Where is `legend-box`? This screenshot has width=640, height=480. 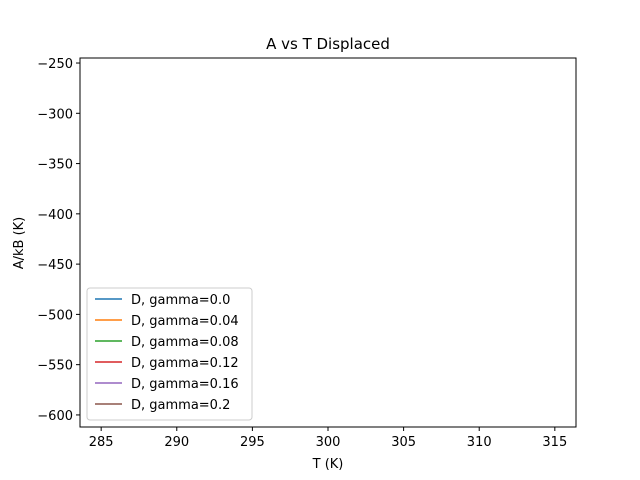
legend-box is located at coordinates (169, 354).